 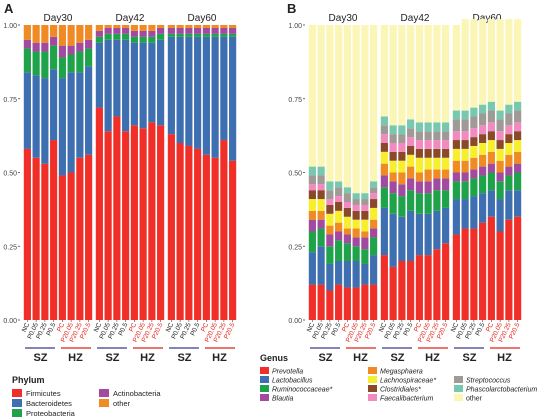 I want to click on legend-title: Genus, so click(x=274, y=358).